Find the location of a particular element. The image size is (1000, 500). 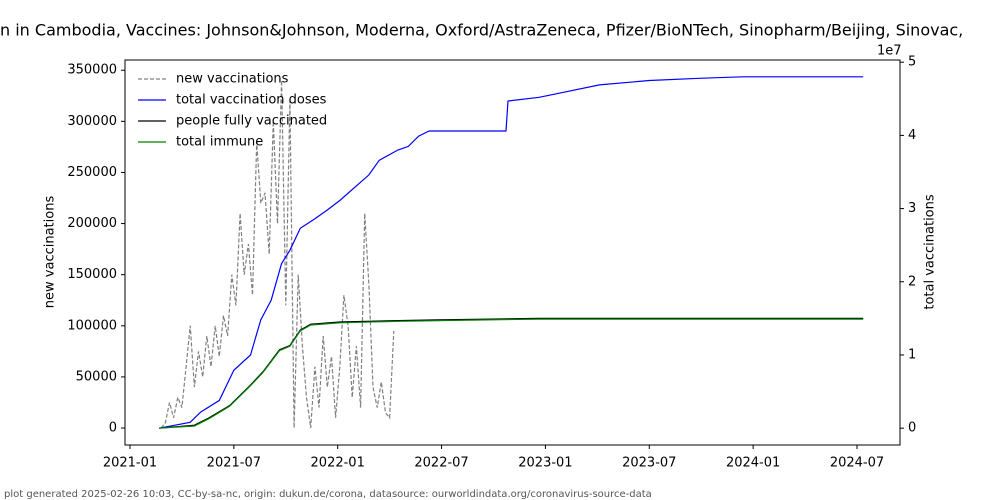

legend-label: total immune is located at coordinates (219, 142).